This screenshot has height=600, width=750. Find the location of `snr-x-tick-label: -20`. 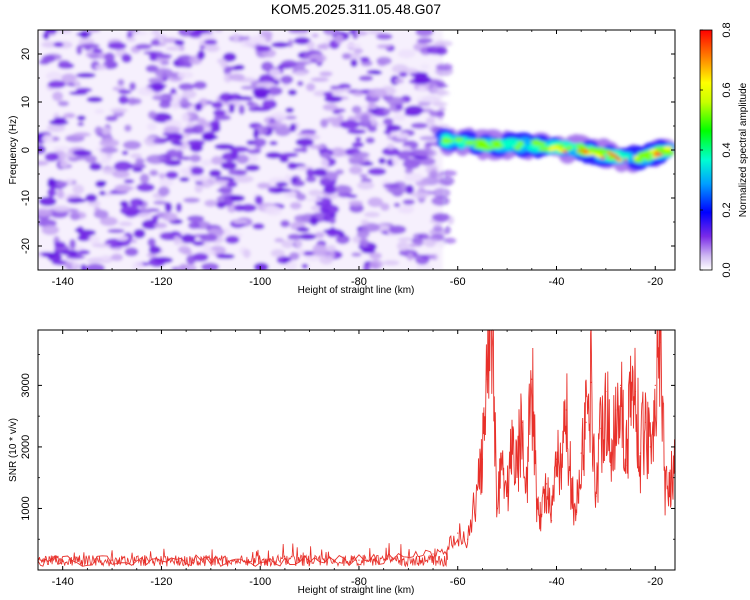

snr-x-tick-label: -20 is located at coordinates (655, 582).